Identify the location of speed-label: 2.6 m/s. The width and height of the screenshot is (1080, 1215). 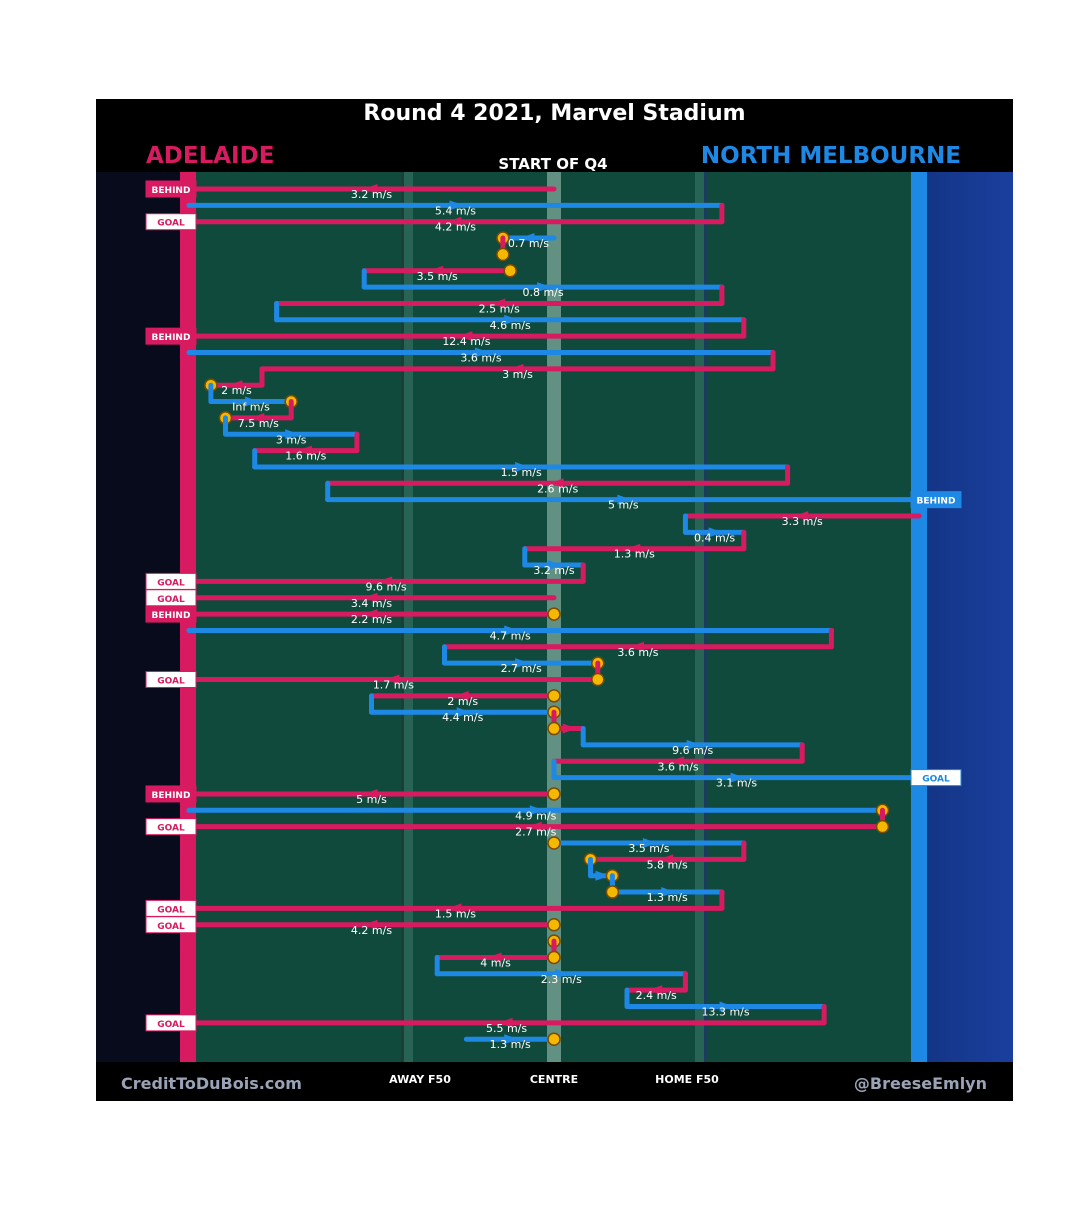
(557, 488).